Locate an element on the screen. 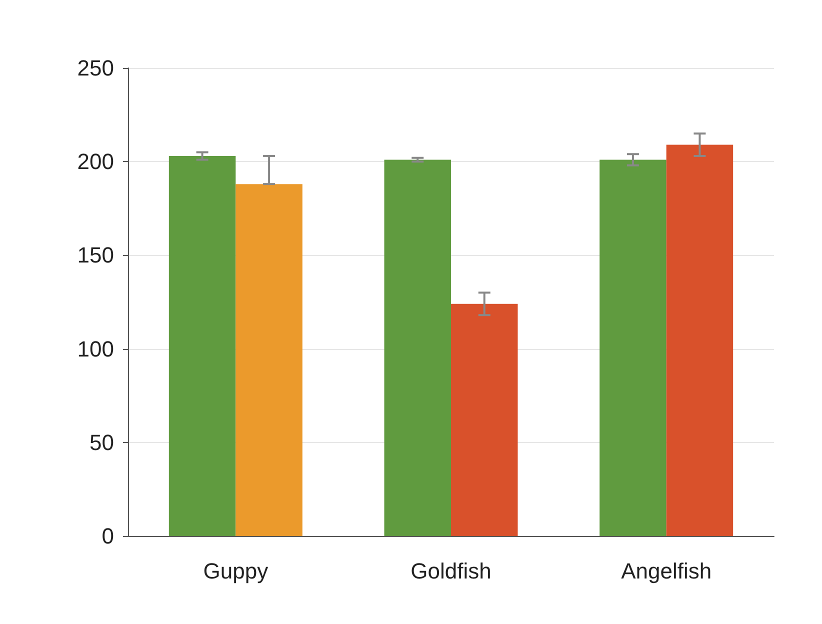  y-tick-label: 50 is located at coordinates (102, 442).